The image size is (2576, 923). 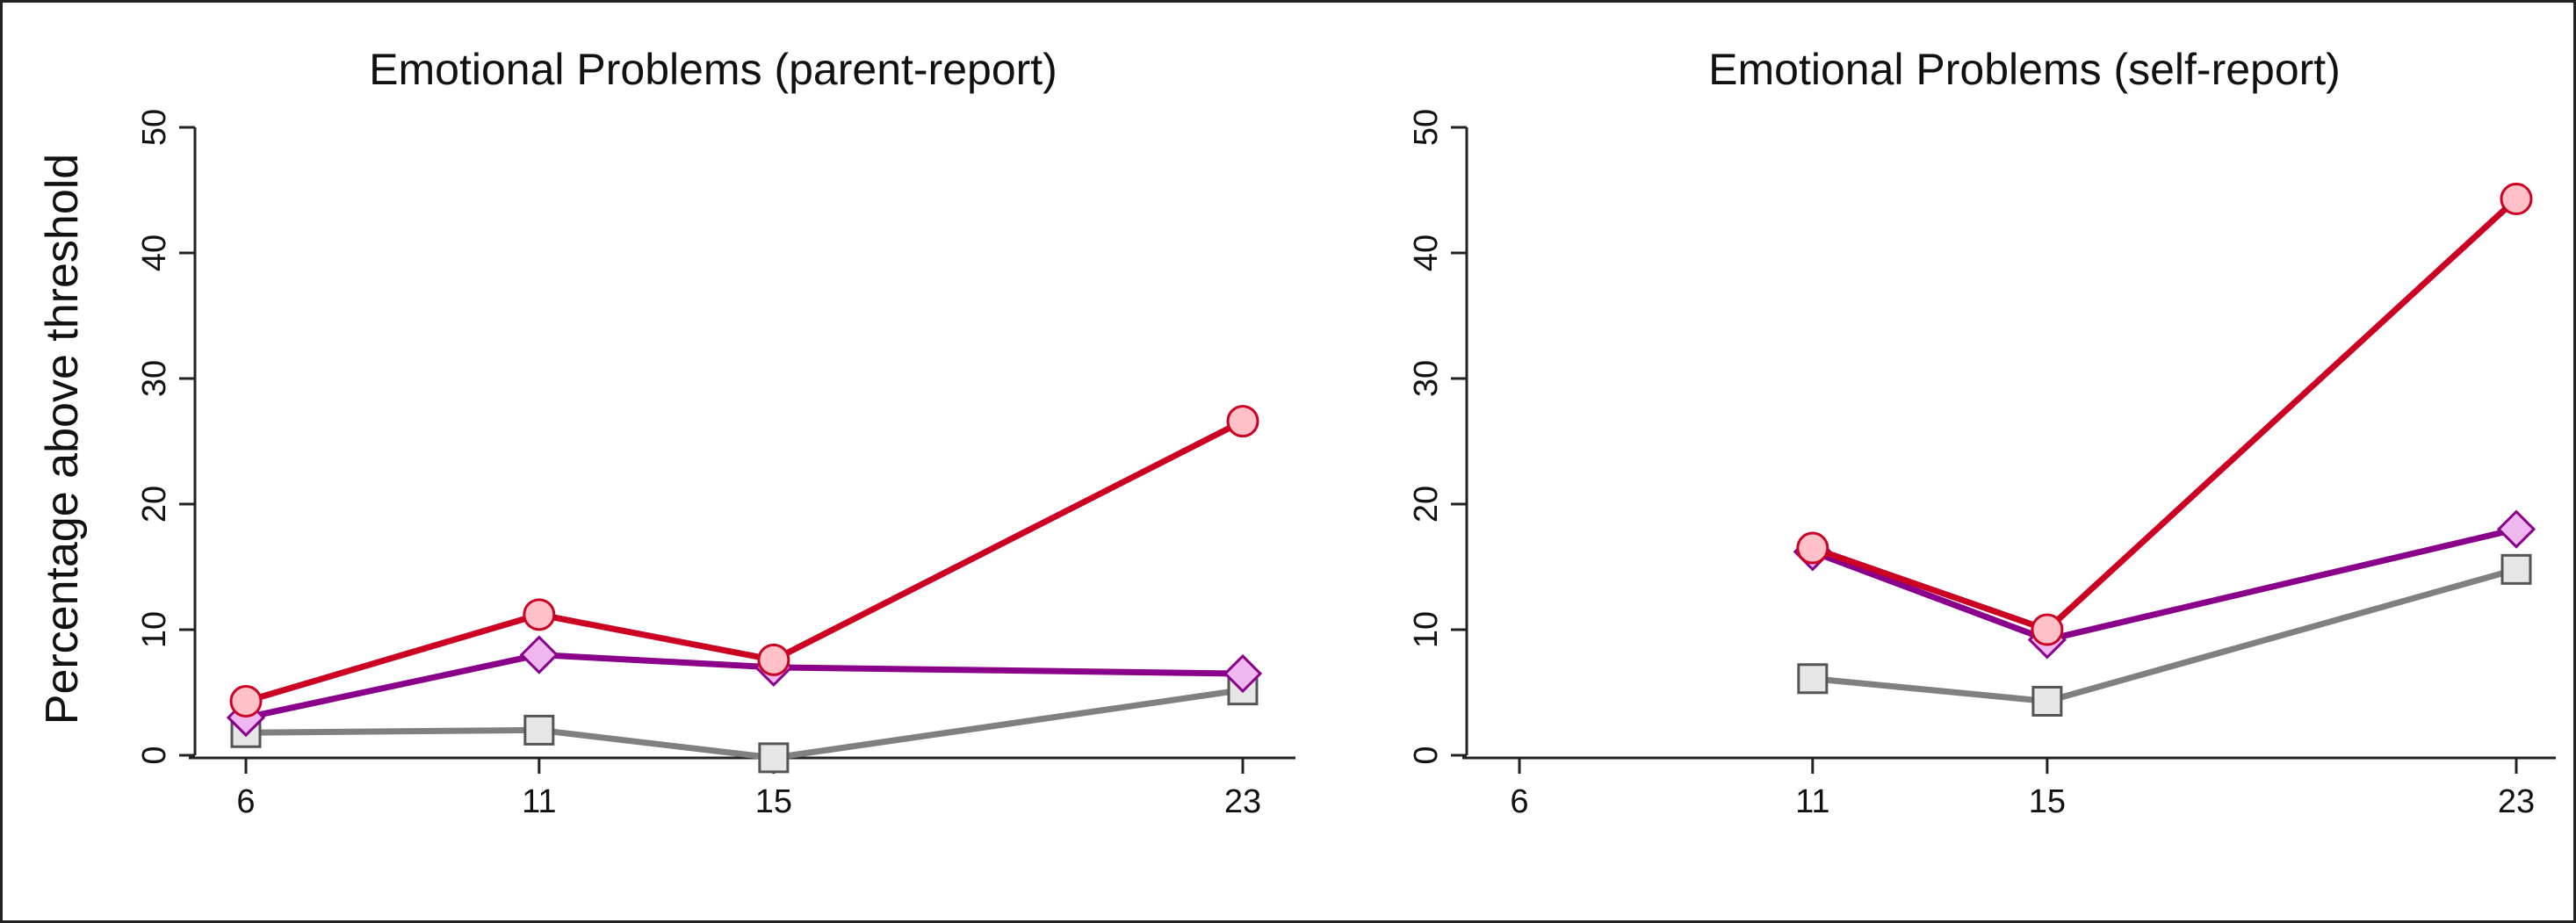 What do you see at coordinates (713, 69) in the screenshot?
I see `chart-title: Emotional Problems (parent-report)` at bounding box center [713, 69].